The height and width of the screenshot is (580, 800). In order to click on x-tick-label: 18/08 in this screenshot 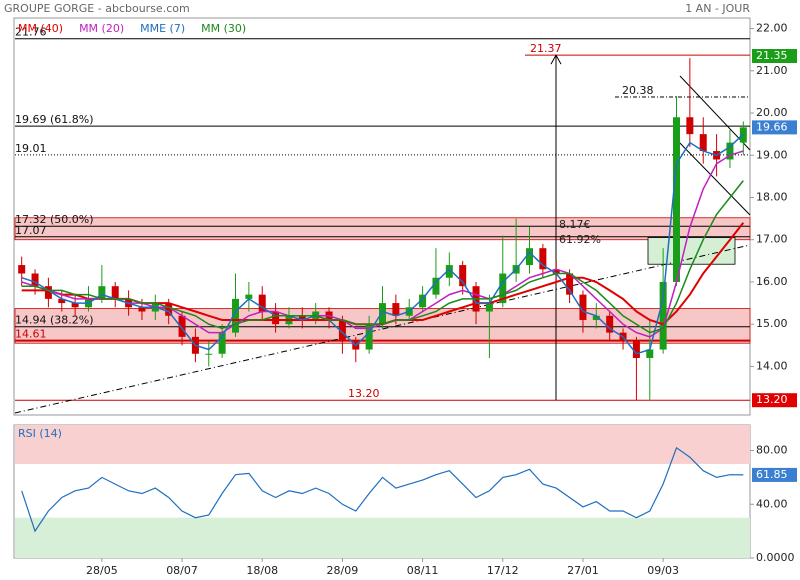, I will do `click(262, 570)`.